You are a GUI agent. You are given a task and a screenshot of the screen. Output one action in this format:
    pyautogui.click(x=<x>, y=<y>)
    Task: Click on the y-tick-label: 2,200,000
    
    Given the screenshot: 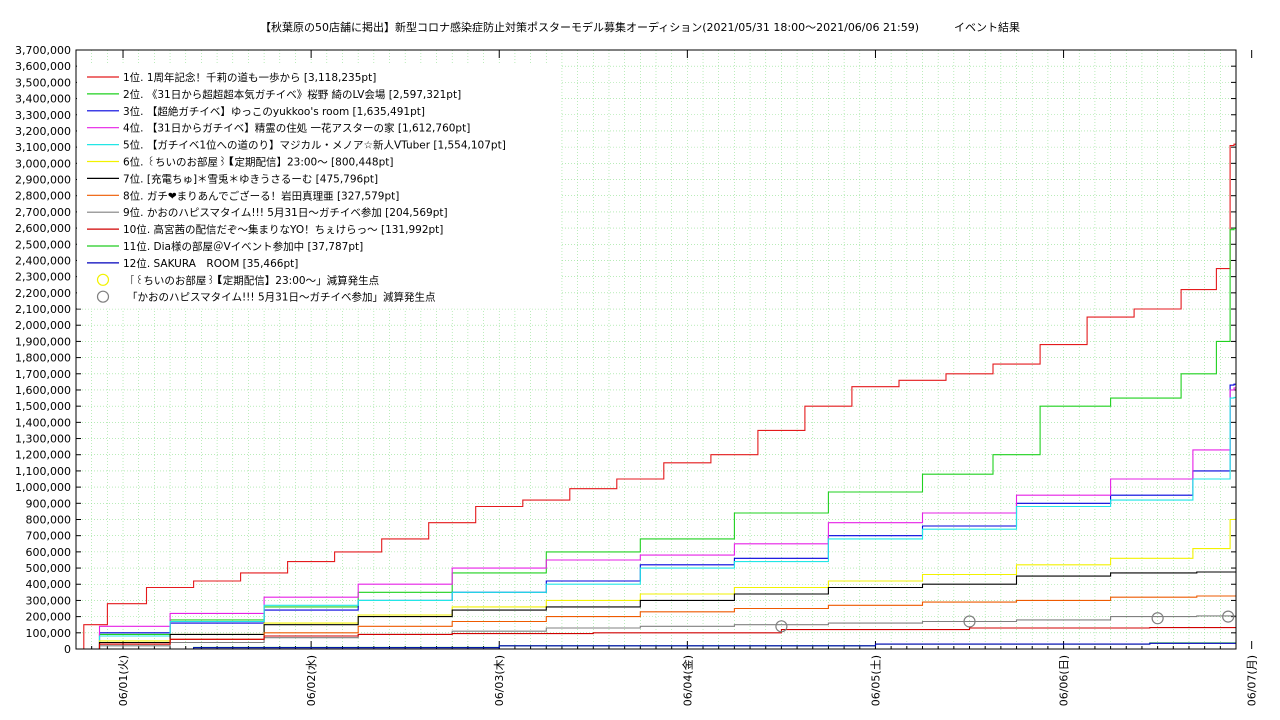 What is the action you would take?
    pyautogui.click(x=43, y=293)
    